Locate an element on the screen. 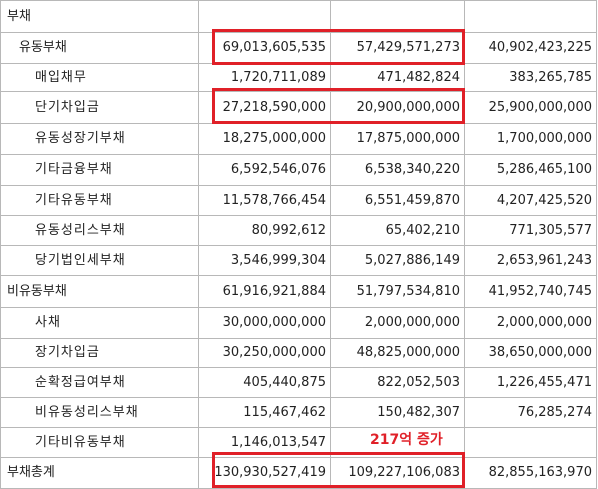 This screenshot has width=598, height=489. value-col-2: 17,875,000,000 is located at coordinates (398, 139).